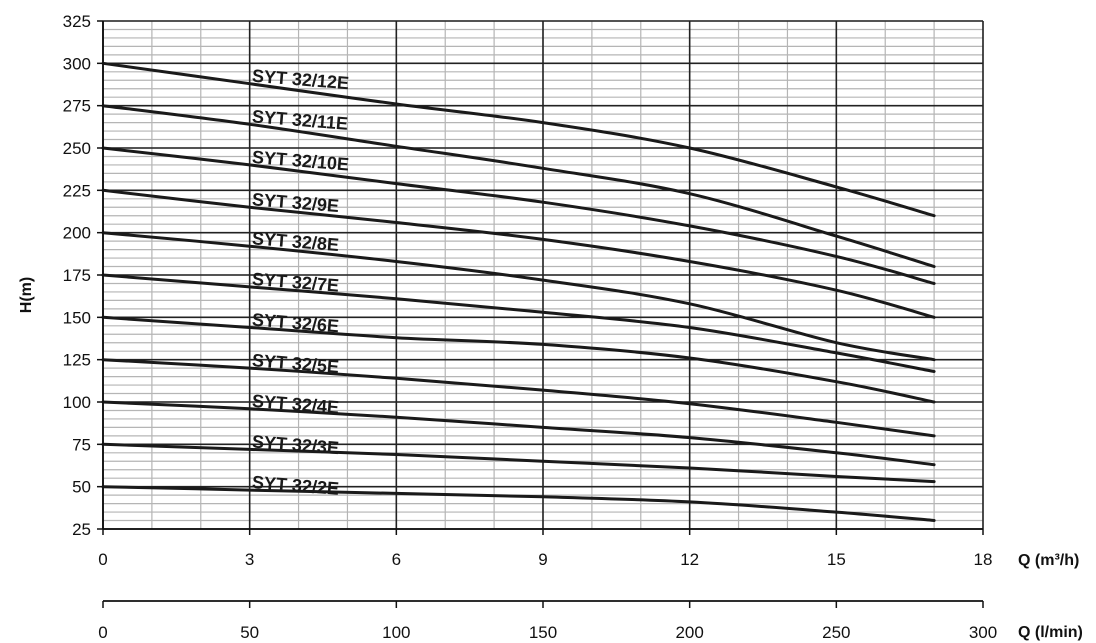 This screenshot has height=643, width=1096. What do you see at coordinates (249, 559) in the screenshot?
I see `x-tick-label: 3` at bounding box center [249, 559].